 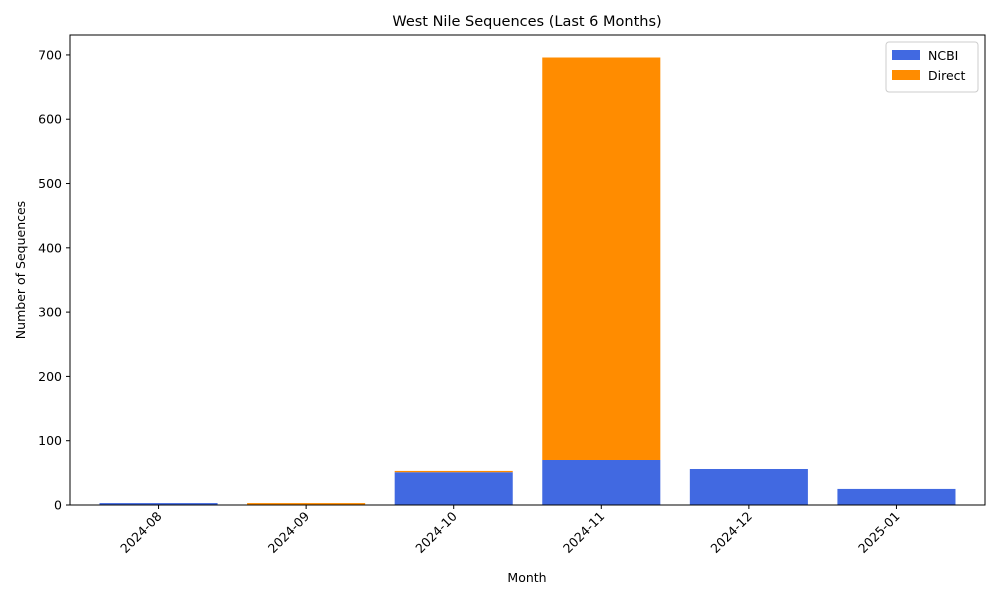 What do you see at coordinates (584, 533) in the screenshot?
I see `x-tick-label: 2024-11` at bounding box center [584, 533].